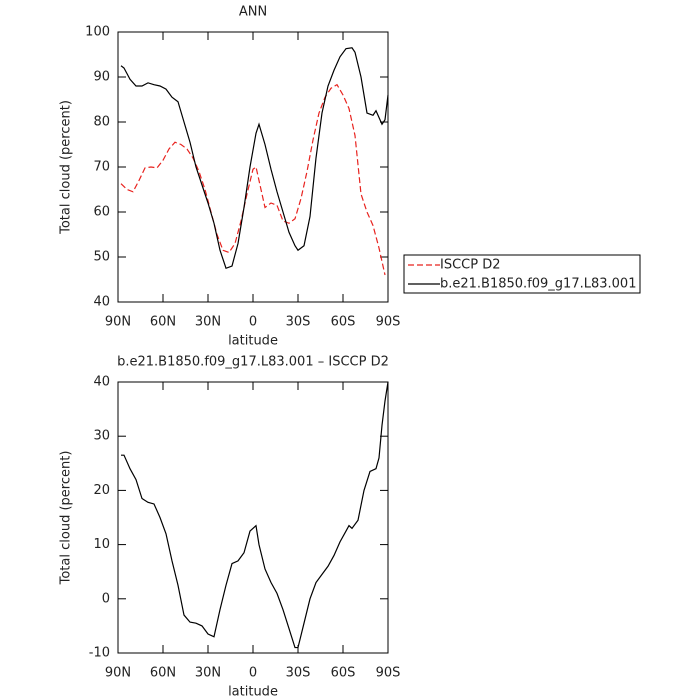 This screenshot has height=700, width=700. I want to click on legend-label: ISCCP D2, so click(470, 265).